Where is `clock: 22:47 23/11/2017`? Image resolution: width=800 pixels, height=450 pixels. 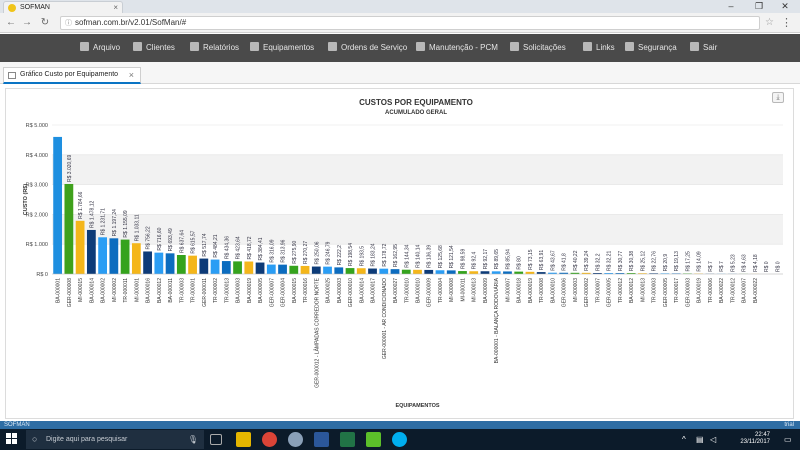 clock: 22:47 23/11/2017 is located at coordinates (755, 439).